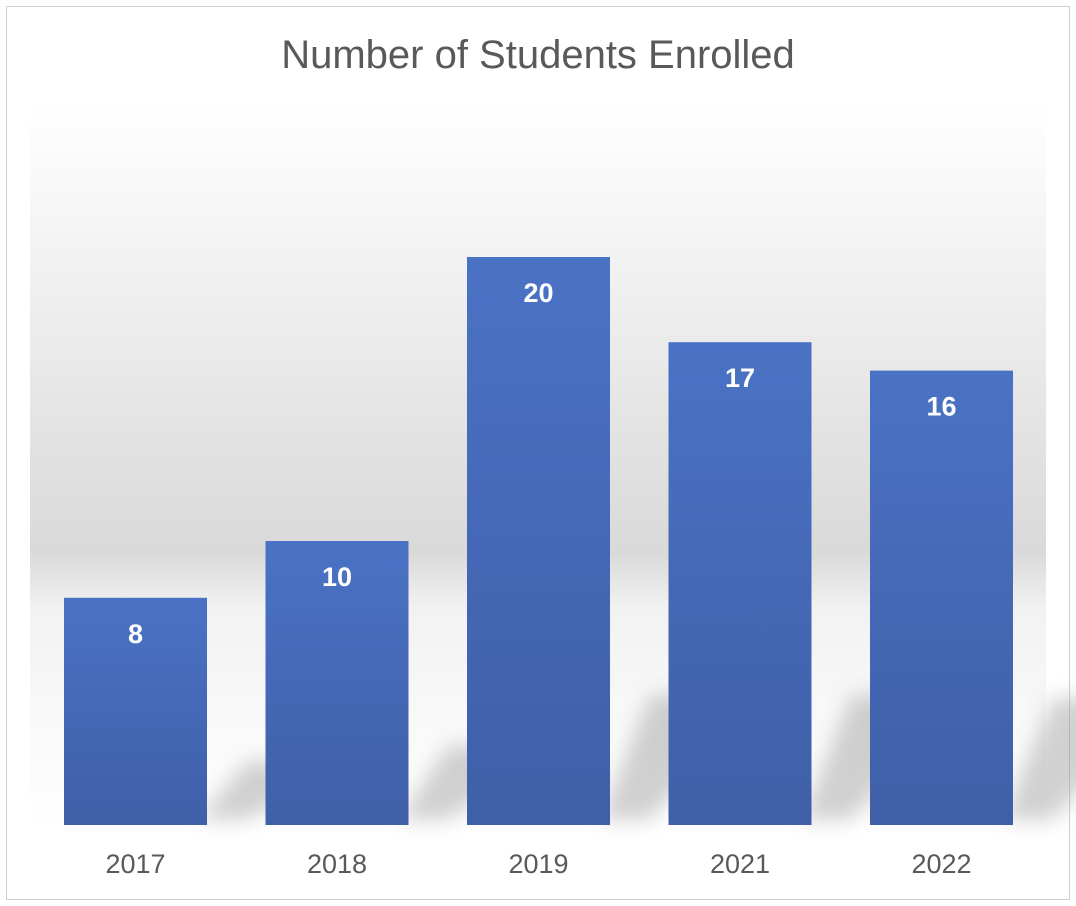 The height and width of the screenshot is (906, 1076). What do you see at coordinates (337, 864) in the screenshot?
I see `x-tick-label-2018: 2018` at bounding box center [337, 864].